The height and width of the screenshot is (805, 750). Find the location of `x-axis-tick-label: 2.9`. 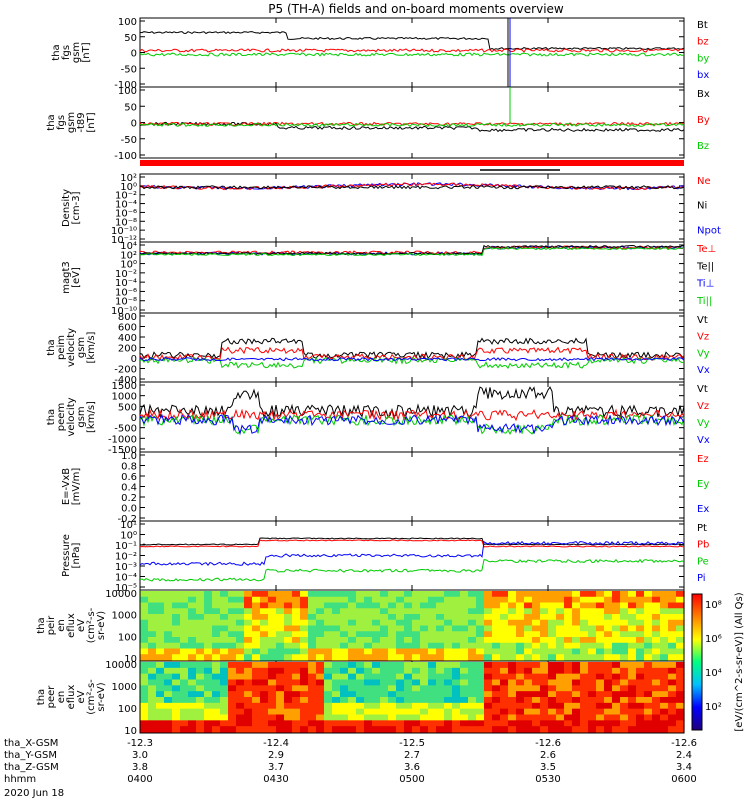

x-axis-tick-label: 2.9 is located at coordinates (276, 755).